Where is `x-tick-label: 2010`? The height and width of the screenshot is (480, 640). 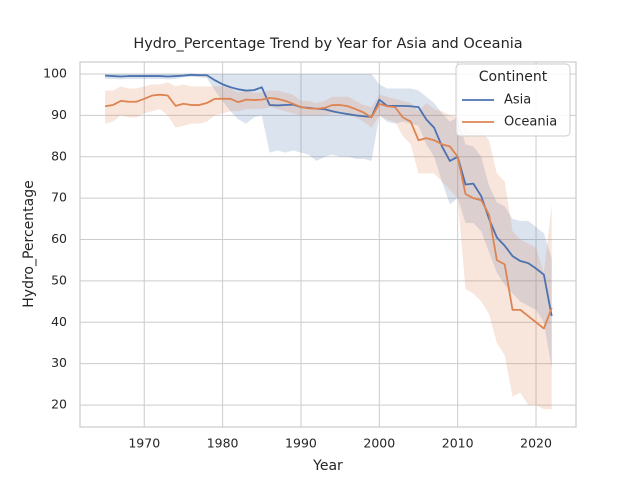
x-tick-label: 2010 is located at coordinates (458, 443).